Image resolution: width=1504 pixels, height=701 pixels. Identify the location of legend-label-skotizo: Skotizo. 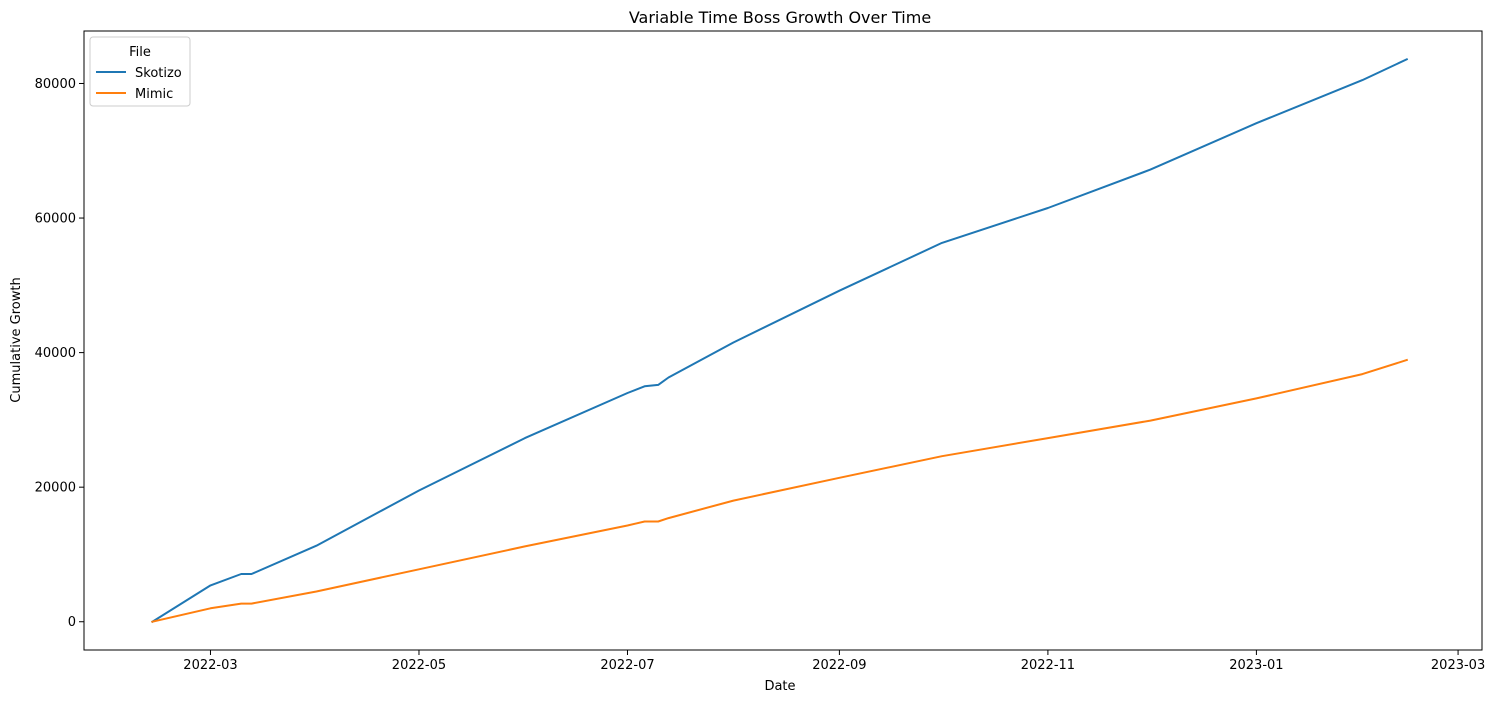
(158, 73).